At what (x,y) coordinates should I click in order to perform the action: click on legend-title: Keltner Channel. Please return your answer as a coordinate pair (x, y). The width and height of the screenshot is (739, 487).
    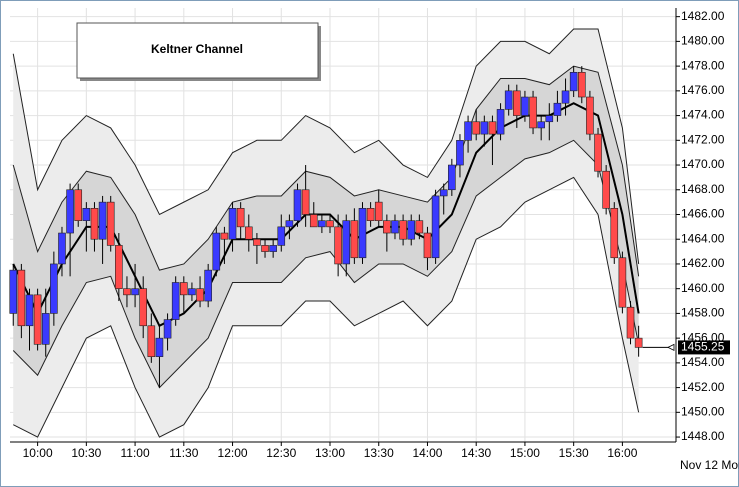
    Looking at the image, I should click on (197, 49).